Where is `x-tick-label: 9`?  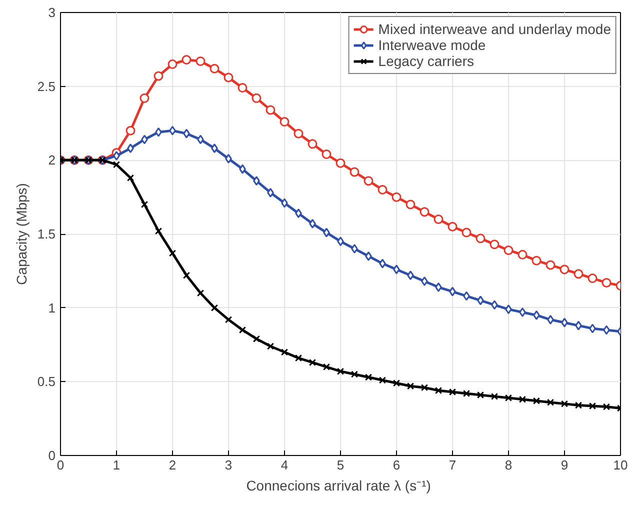
x-tick-label: 9 is located at coordinates (564, 465).